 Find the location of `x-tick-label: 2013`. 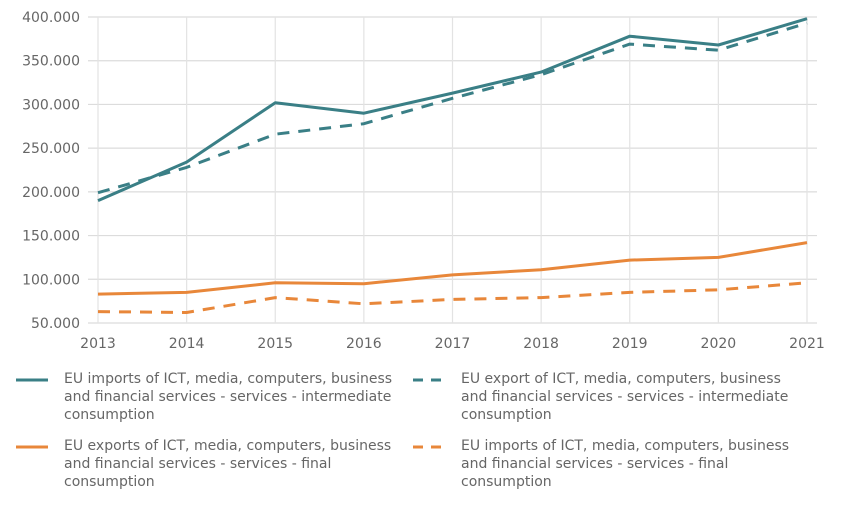

x-tick-label: 2013 is located at coordinates (98, 344).